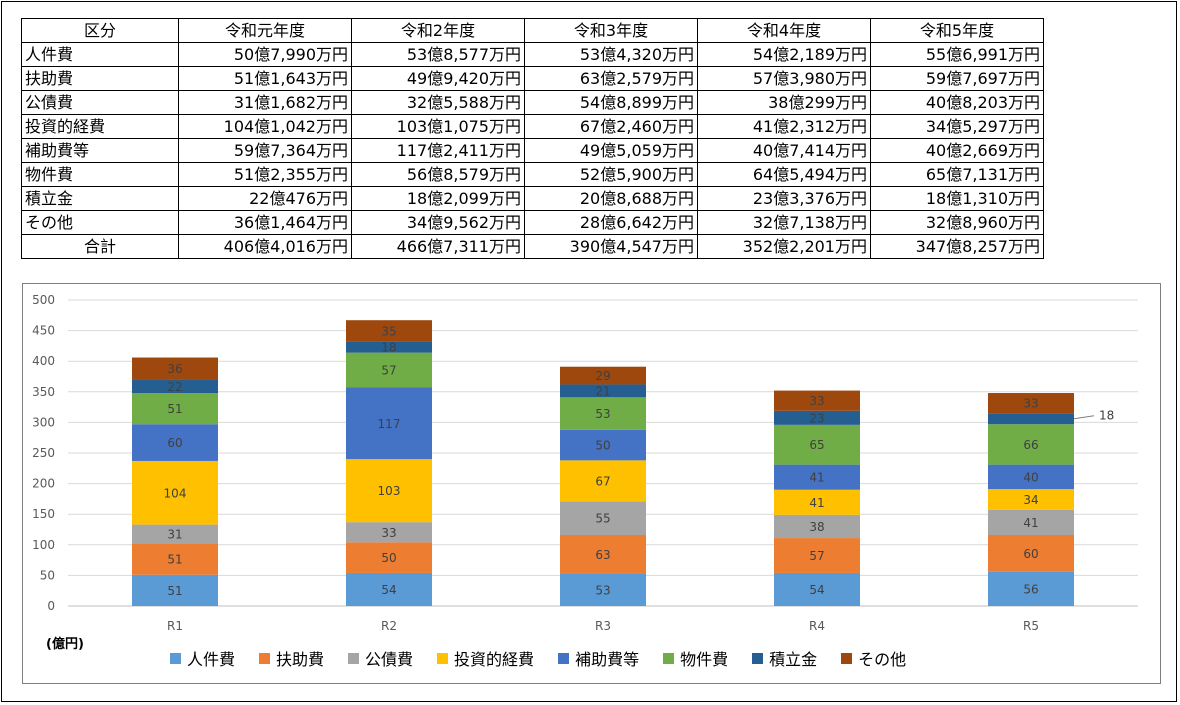  What do you see at coordinates (784, 78) in the screenshot?
I see `table-cell: 57億3,980万円` at bounding box center [784, 78].